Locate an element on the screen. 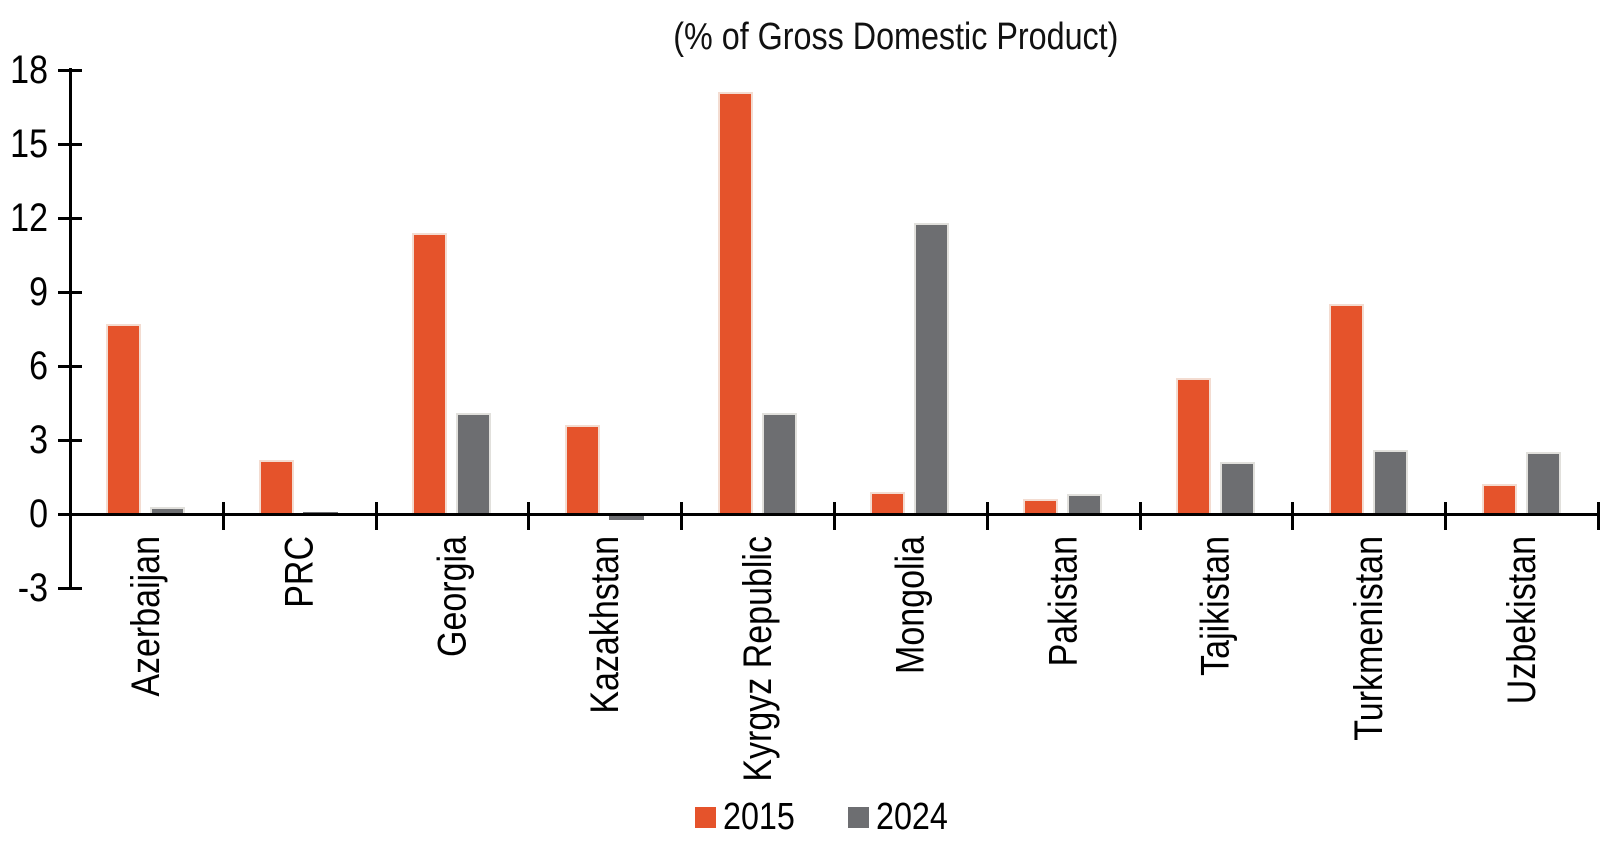 This screenshot has height=856, width=1621. x-category-label-kyrgyz-republic: Kyrgyz Republic is located at coordinates (757, 659).